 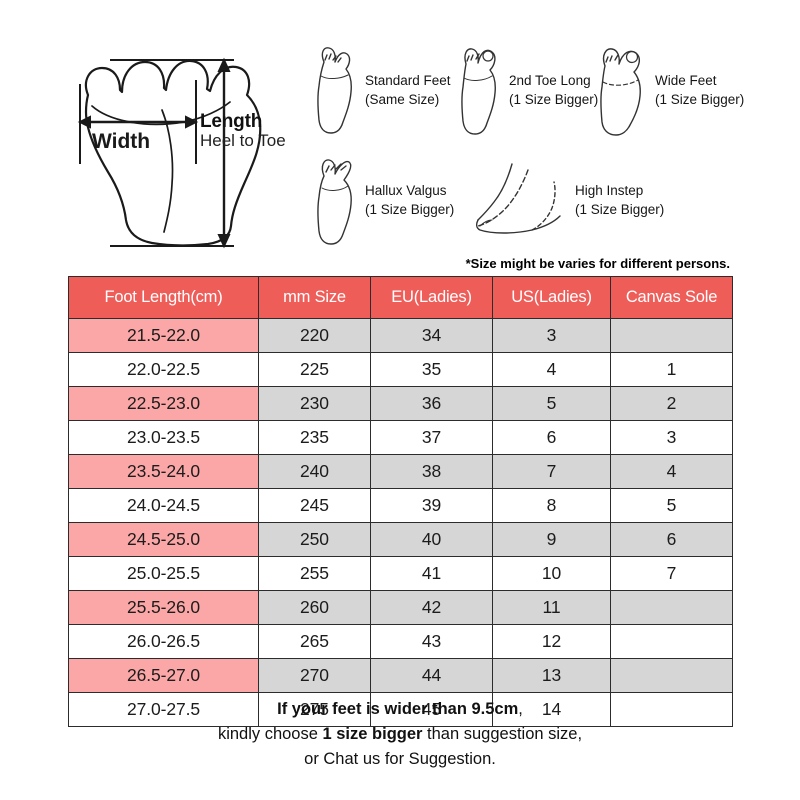 What do you see at coordinates (699, 90) in the screenshot?
I see `foot-type-wide-text: Wide Feet (1 Size Bigger)` at bounding box center [699, 90].